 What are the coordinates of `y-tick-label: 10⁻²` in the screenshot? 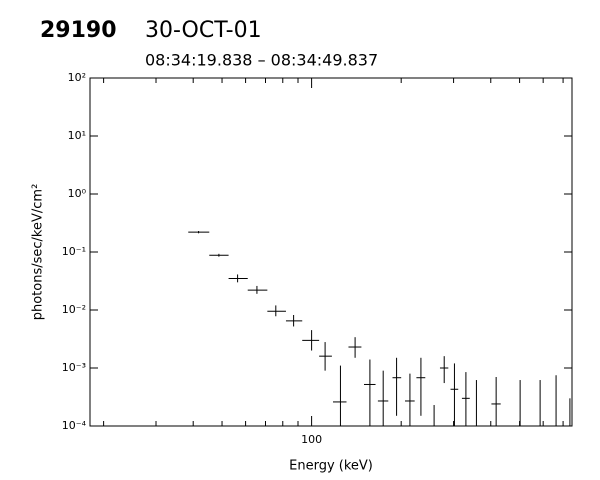 It's located at (74, 309).